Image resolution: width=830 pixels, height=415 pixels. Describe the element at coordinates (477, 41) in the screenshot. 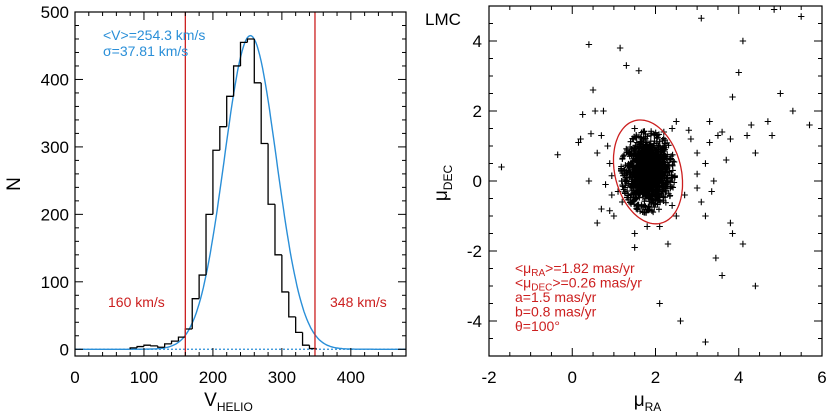

I see `y-tick-label: 4` at that location.